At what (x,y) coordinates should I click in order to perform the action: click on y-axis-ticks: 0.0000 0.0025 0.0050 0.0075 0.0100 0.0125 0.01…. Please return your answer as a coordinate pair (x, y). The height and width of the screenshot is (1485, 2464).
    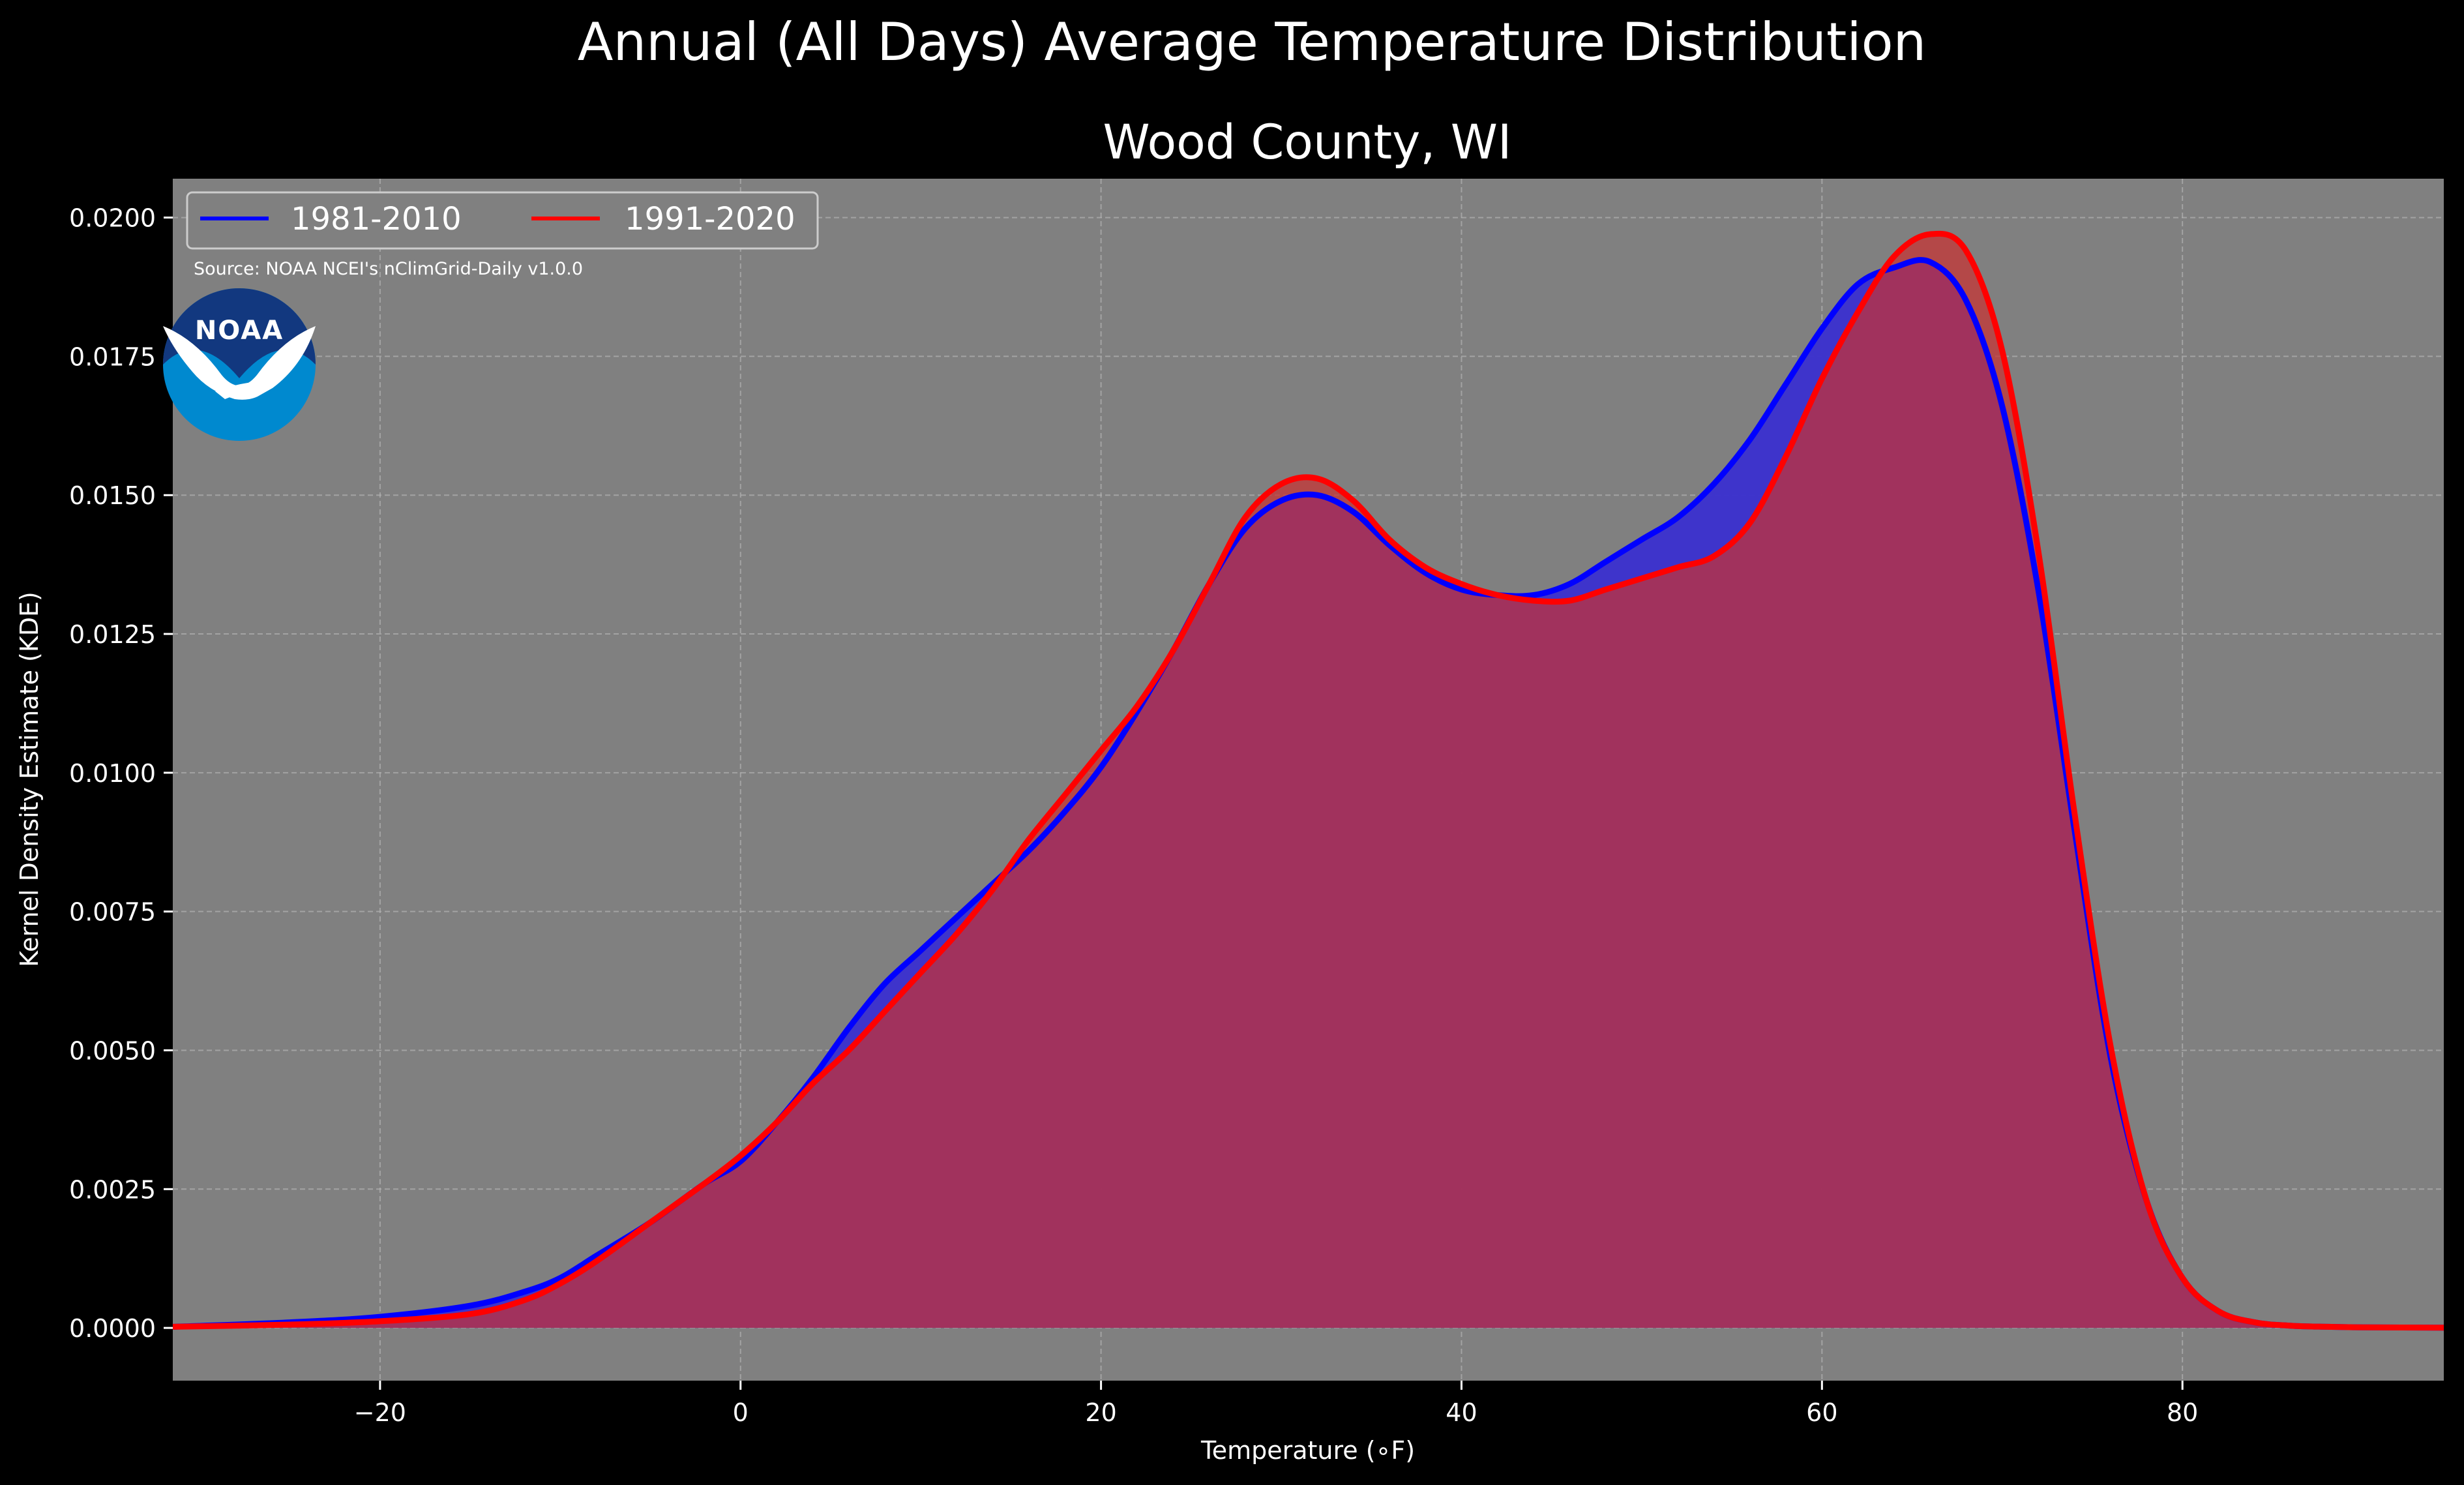
    Looking at the image, I should click on (121, 773).